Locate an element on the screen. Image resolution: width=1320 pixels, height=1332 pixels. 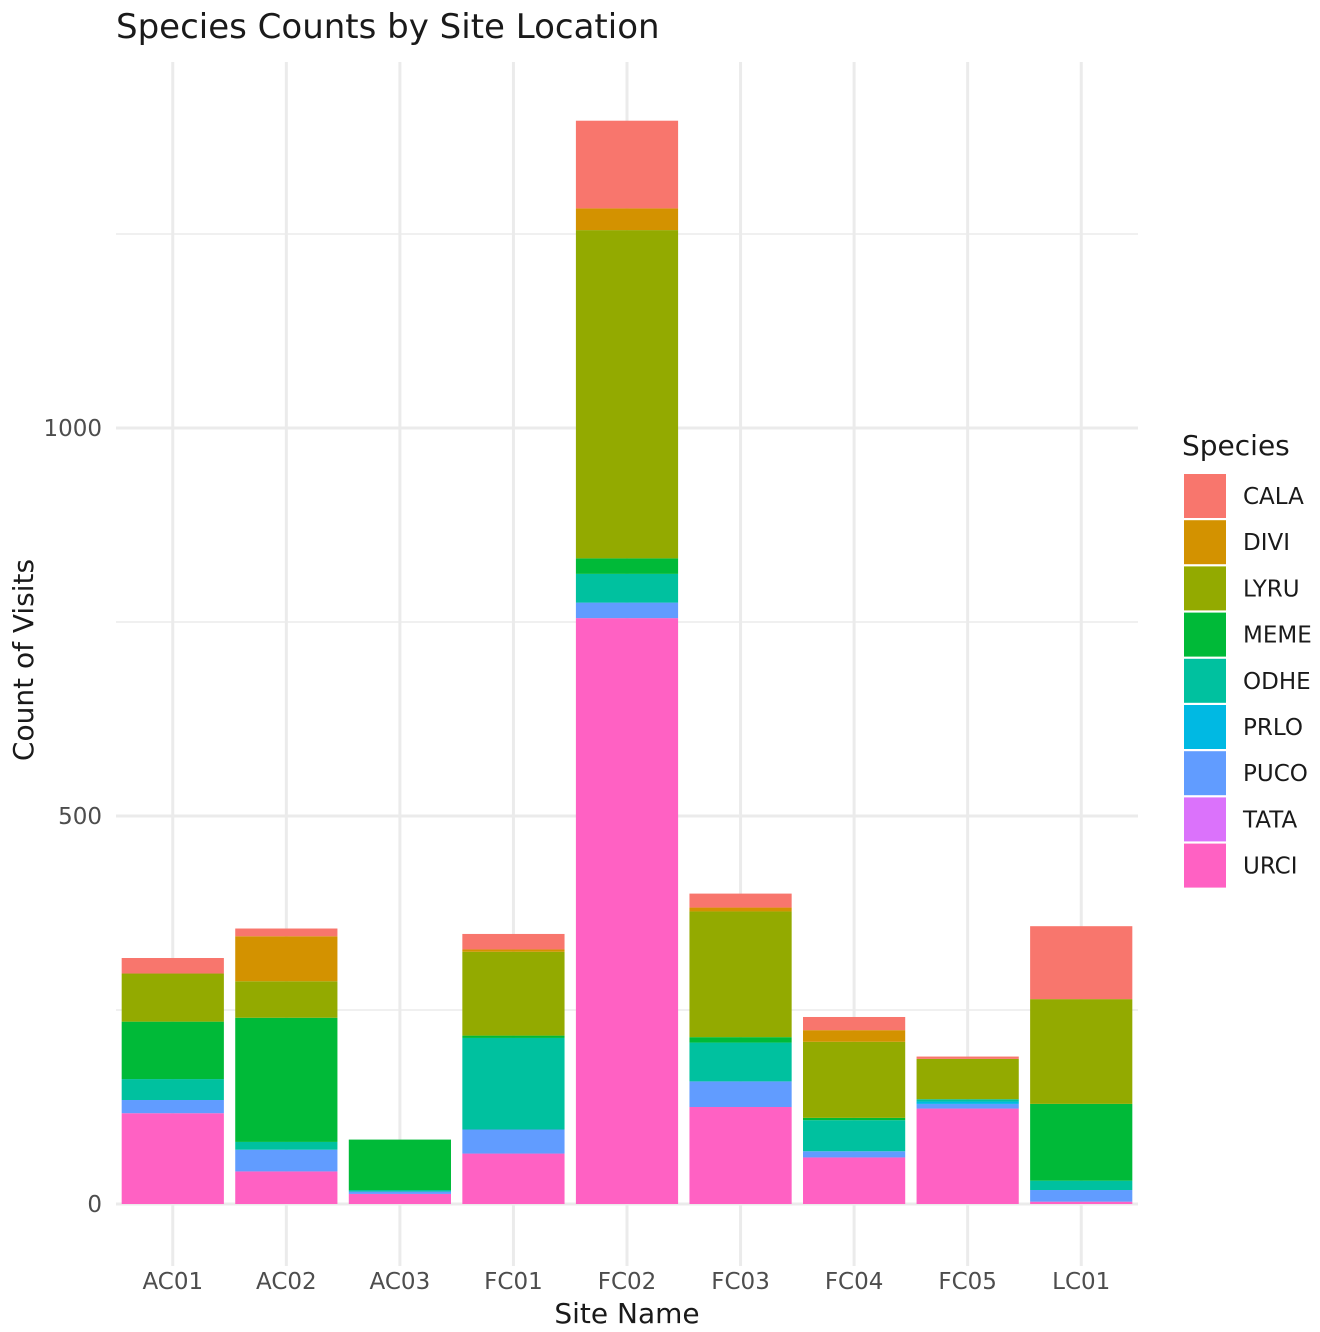
y-tick-label: 500 is located at coordinates (80, 817).